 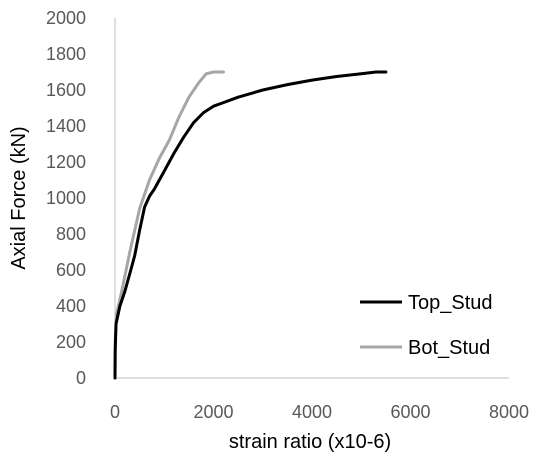 I want to click on y-axis-tick-labels: 0 200 400 600 800 1000 1200 1400 1600 1800 2000, so click(x=66, y=198).